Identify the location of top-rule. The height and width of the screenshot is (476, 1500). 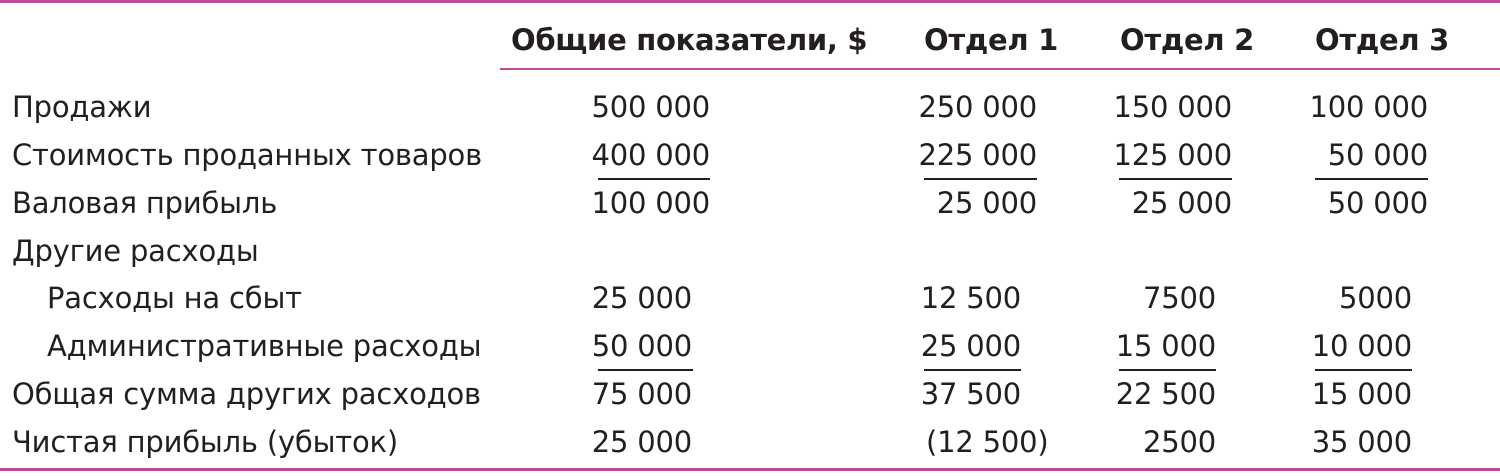
(750, 1).